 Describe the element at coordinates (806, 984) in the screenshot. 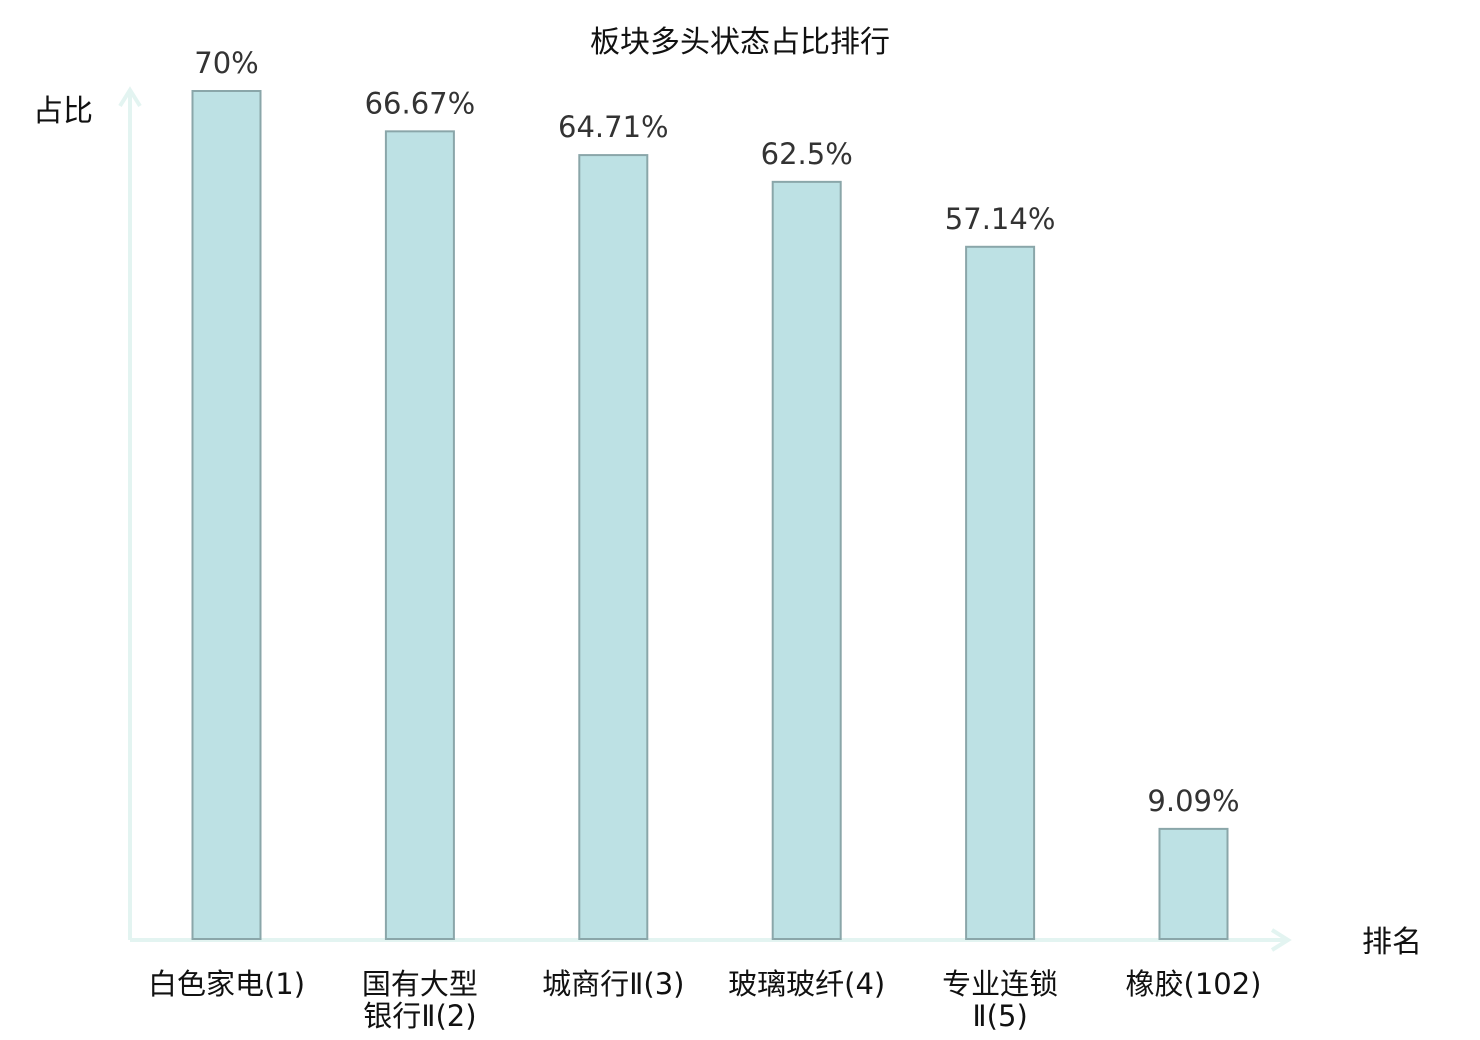

I see `category-label: 玻璃玻纤(4)` at that location.